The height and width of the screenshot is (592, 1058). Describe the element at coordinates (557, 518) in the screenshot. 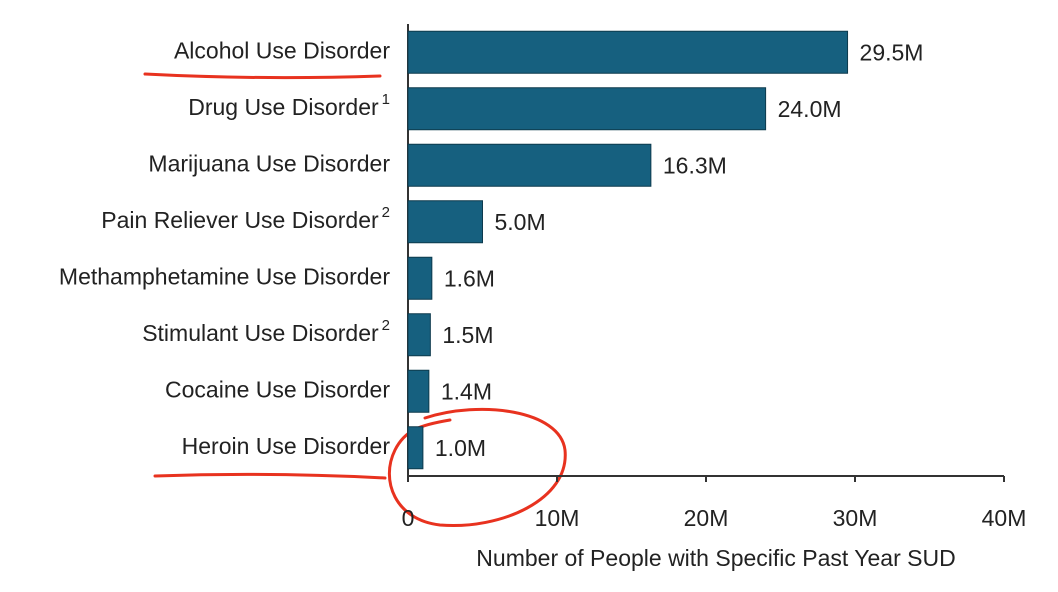

I see `x-tick-label: 10M` at that location.